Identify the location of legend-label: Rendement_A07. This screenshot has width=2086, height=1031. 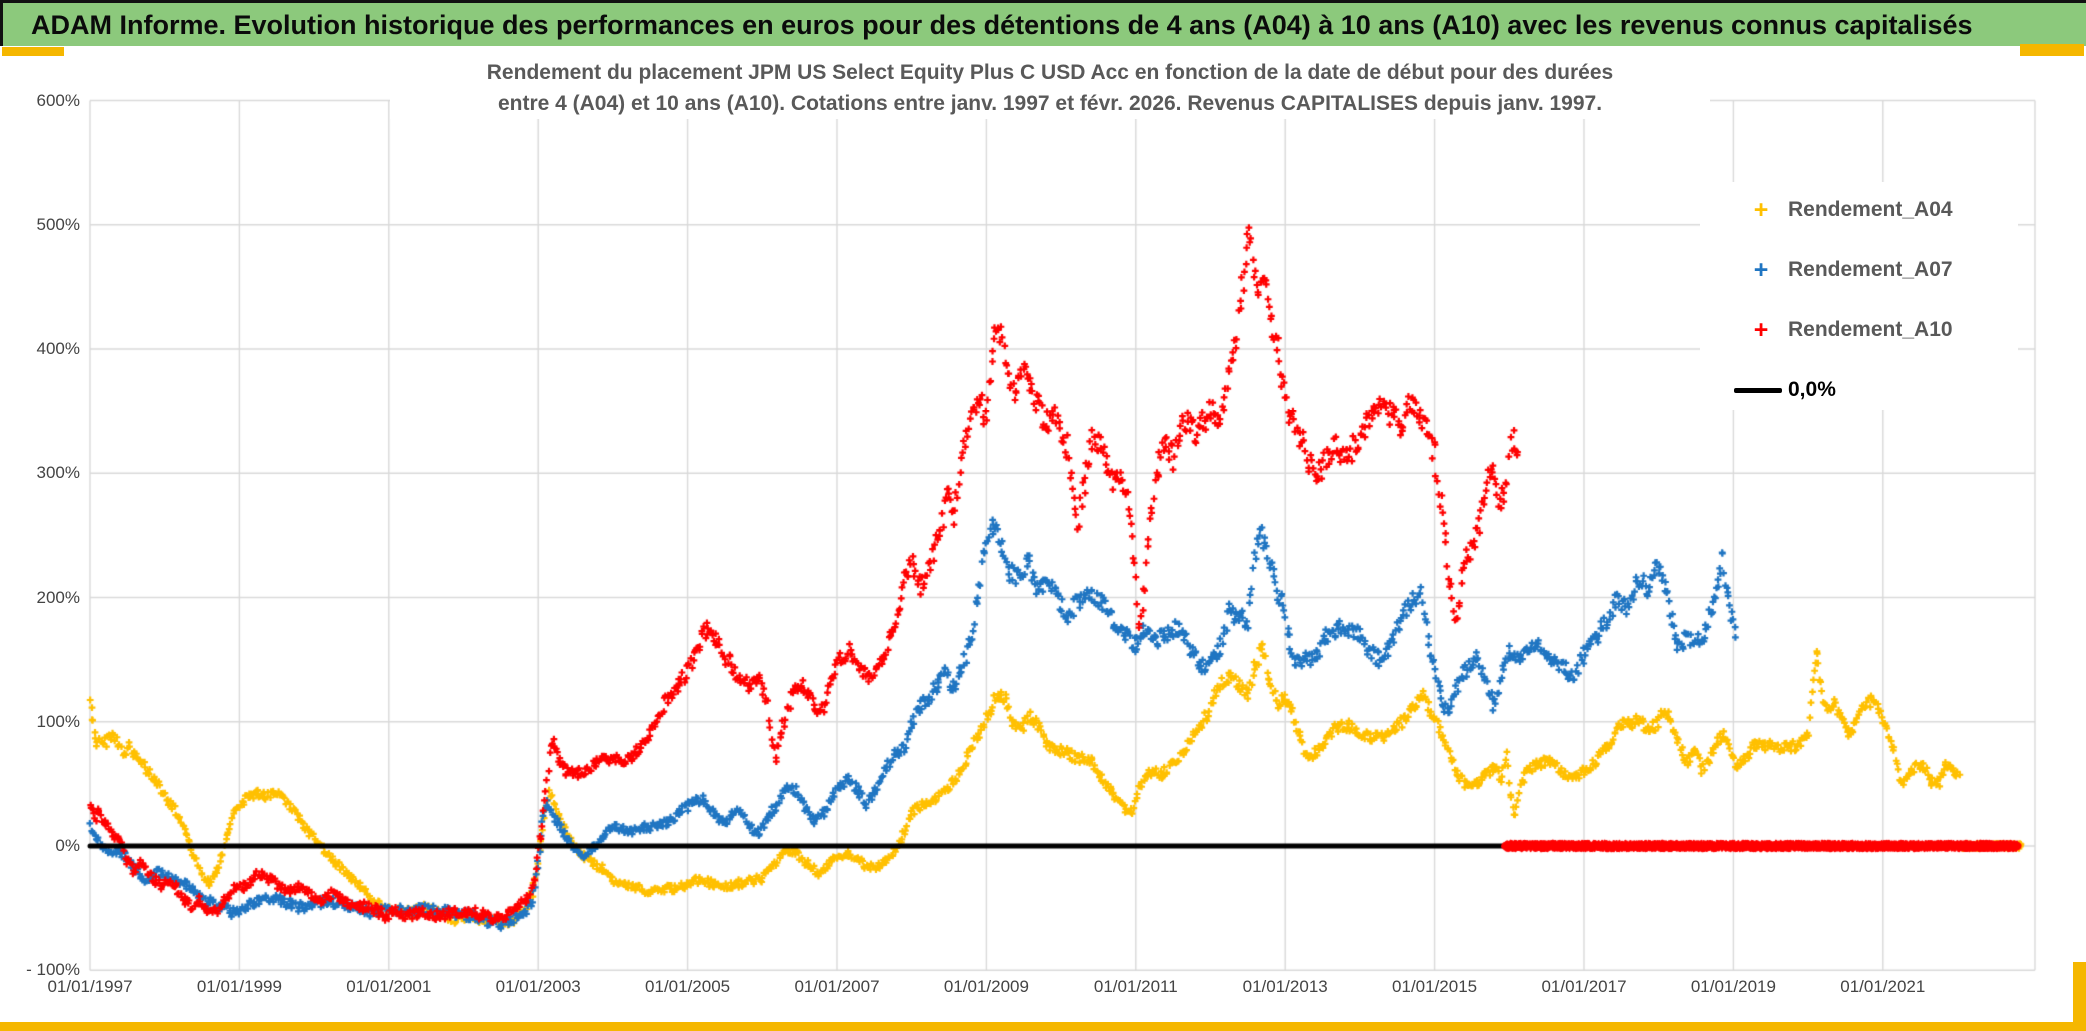
(1870, 269).